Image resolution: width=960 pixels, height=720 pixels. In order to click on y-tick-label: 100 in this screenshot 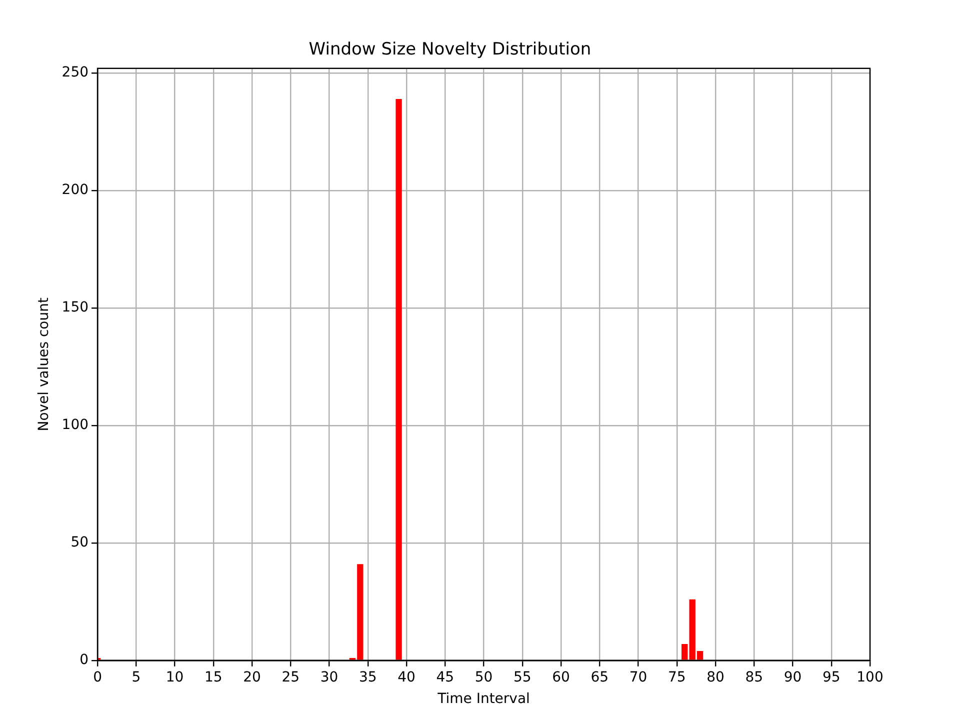, I will do `click(75, 425)`.